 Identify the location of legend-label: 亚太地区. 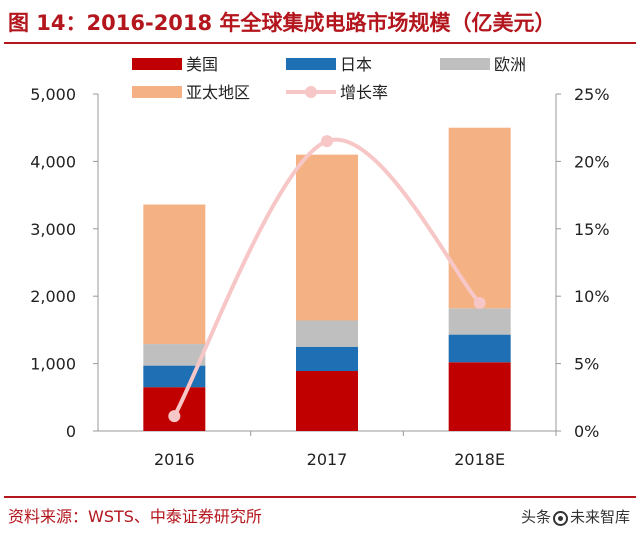
(218, 92).